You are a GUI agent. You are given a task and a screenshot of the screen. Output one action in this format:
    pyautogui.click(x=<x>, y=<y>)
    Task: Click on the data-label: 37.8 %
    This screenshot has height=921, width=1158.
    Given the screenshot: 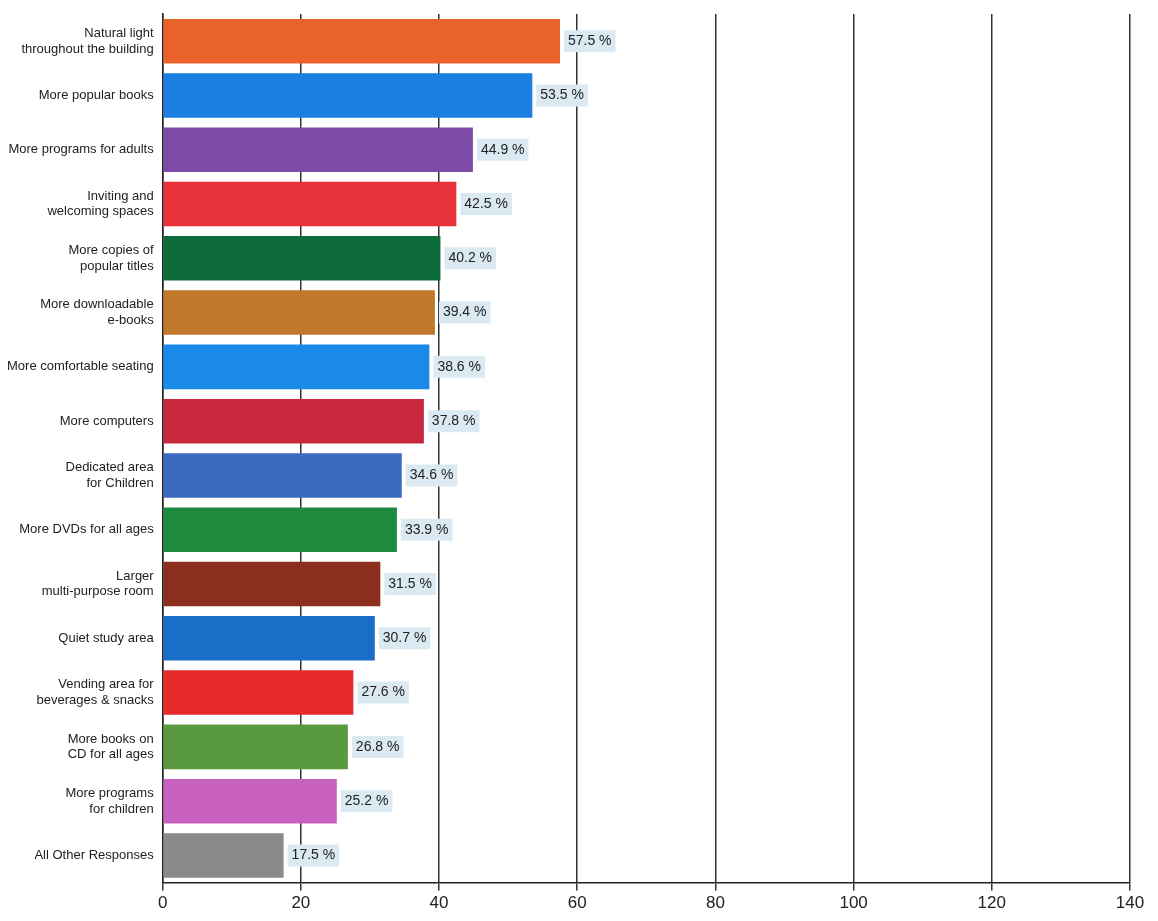 What is the action you would take?
    pyautogui.click(x=453, y=420)
    